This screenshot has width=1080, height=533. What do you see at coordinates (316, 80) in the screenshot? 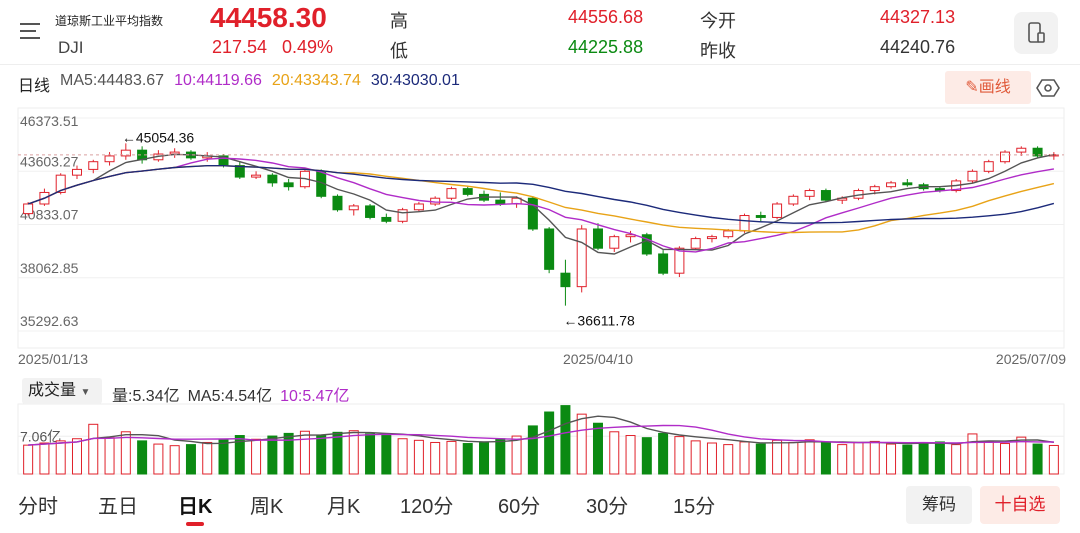
I see `ma-item: 20:43343.74` at bounding box center [316, 80].